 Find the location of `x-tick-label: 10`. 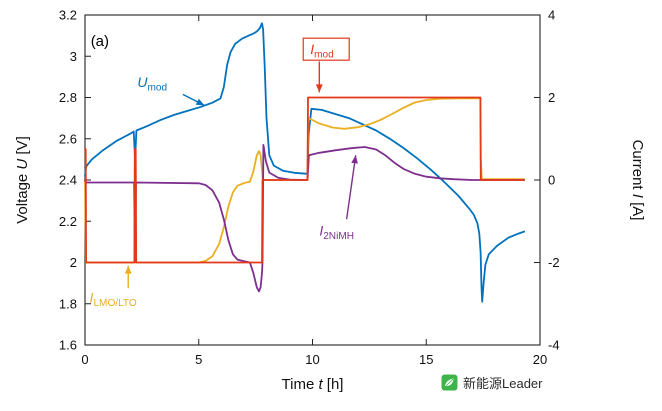

x-tick-label: 10 is located at coordinates (312, 359).